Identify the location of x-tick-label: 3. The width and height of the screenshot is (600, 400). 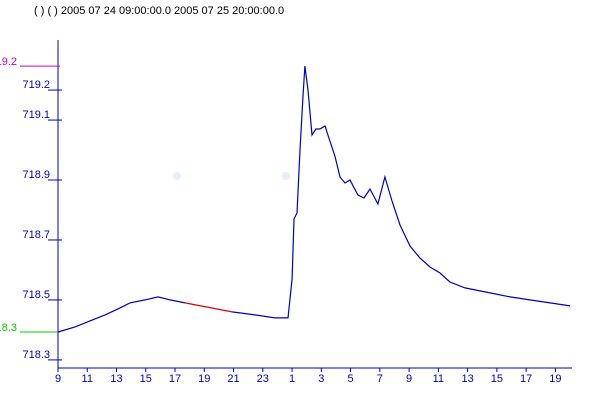
(321, 379).